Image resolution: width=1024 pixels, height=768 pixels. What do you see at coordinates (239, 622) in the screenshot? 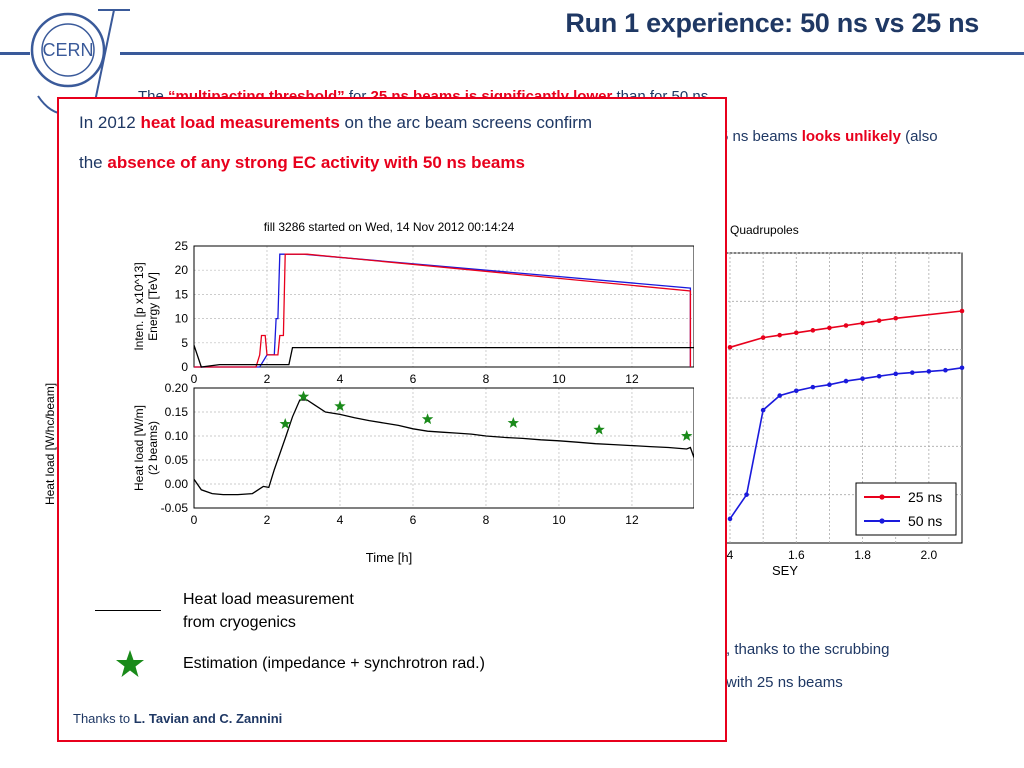
I see `legend-measurement-label-2: from cryogenics` at bounding box center [239, 622].